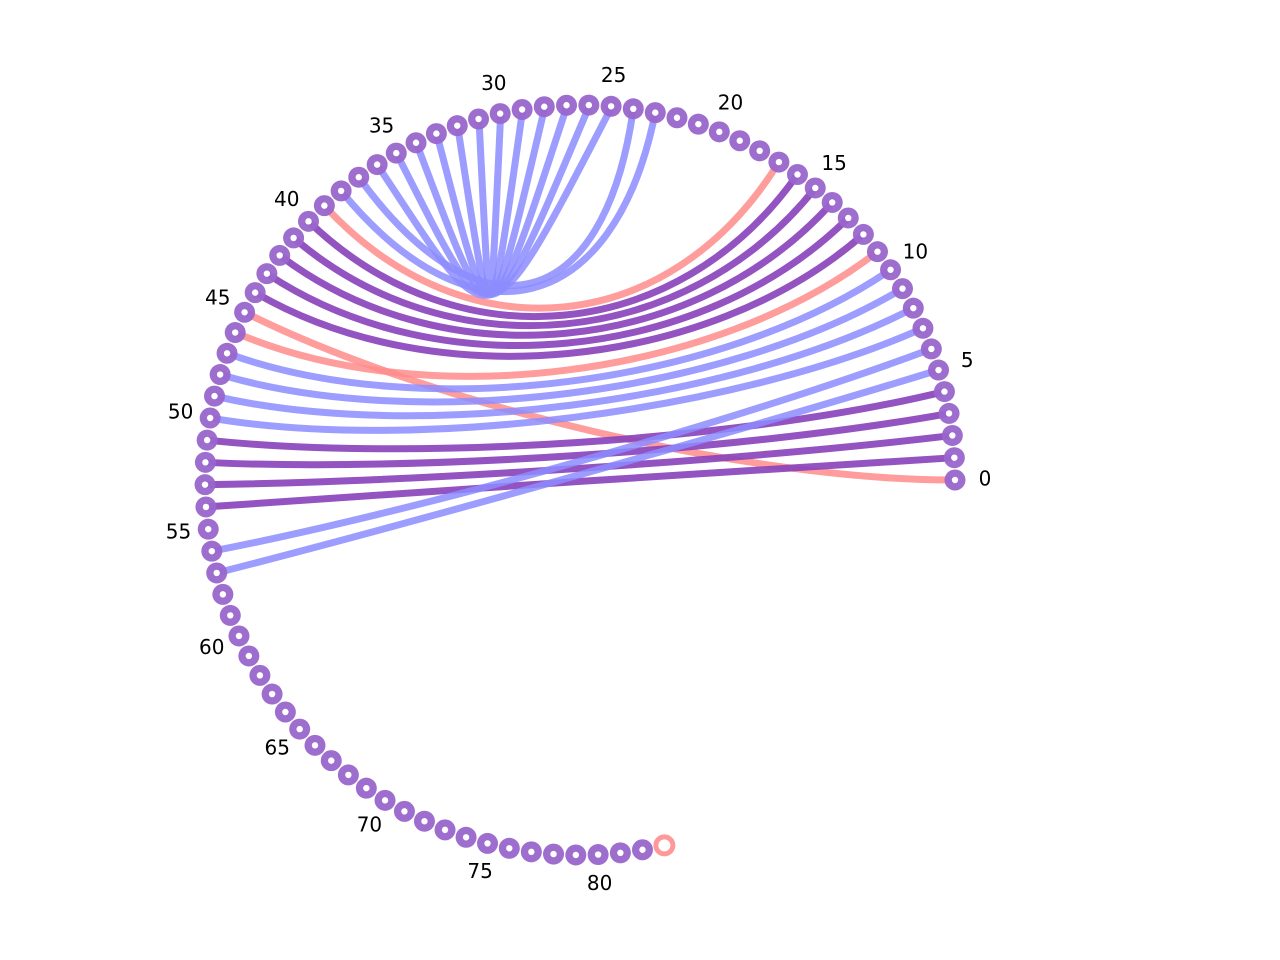 This screenshot has height=960, width=1280. I want to click on tick-label-45: 45, so click(217, 297).